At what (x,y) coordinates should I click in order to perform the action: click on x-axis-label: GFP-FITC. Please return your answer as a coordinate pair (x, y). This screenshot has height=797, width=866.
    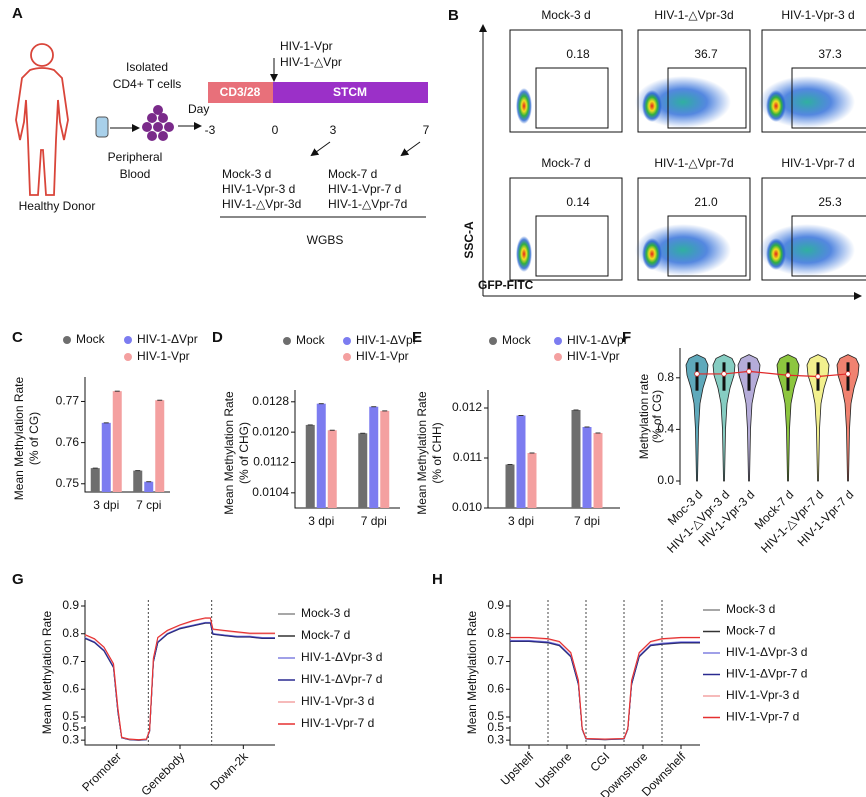
    Looking at the image, I should click on (506, 285).